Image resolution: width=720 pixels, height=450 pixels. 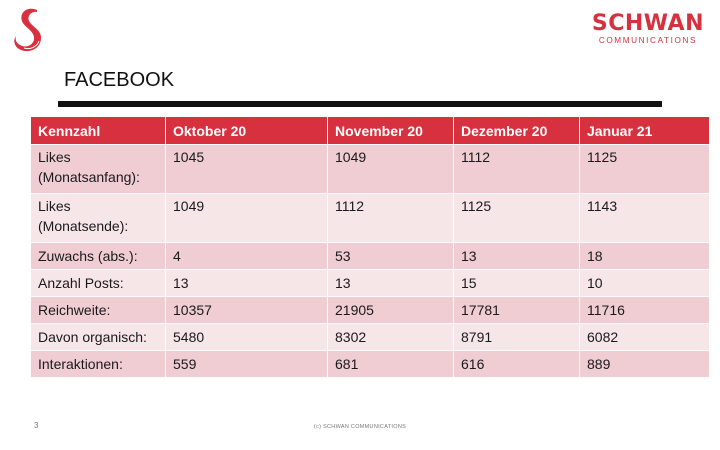 What do you see at coordinates (517, 131) in the screenshot?
I see `header-cell: Dezember 20` at bounding box center [517, 131].